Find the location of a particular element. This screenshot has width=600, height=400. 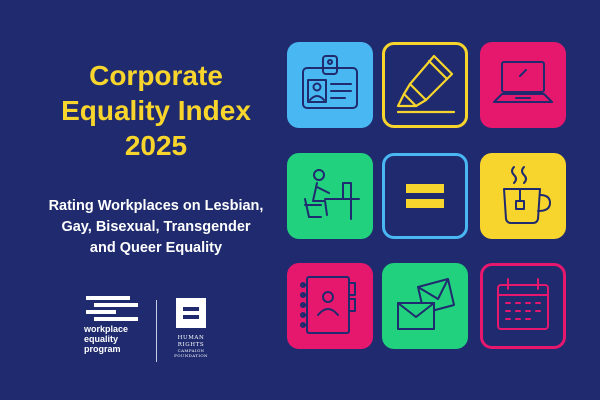

calendar-icon is located at coordinates (523, 304).